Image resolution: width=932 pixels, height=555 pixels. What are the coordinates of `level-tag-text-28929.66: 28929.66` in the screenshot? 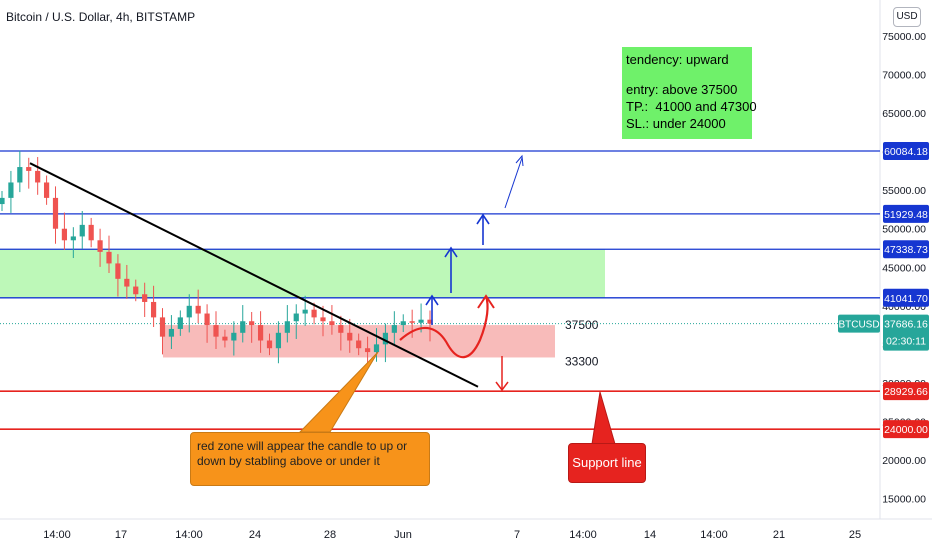 It's located at (906, 392).